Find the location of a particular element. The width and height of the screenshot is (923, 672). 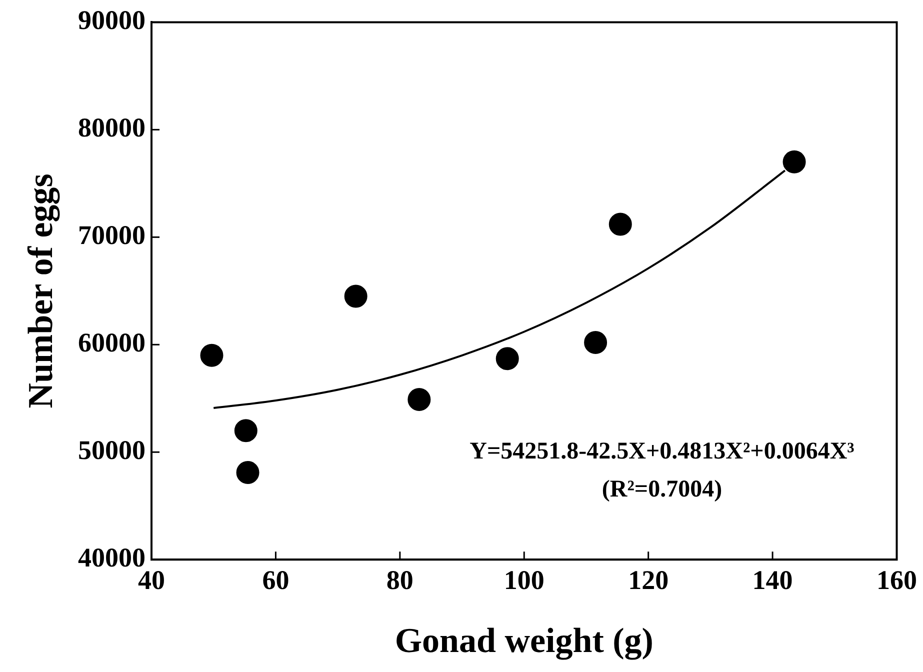

x-tick-label: 120 is located at coordinates (648, 579).